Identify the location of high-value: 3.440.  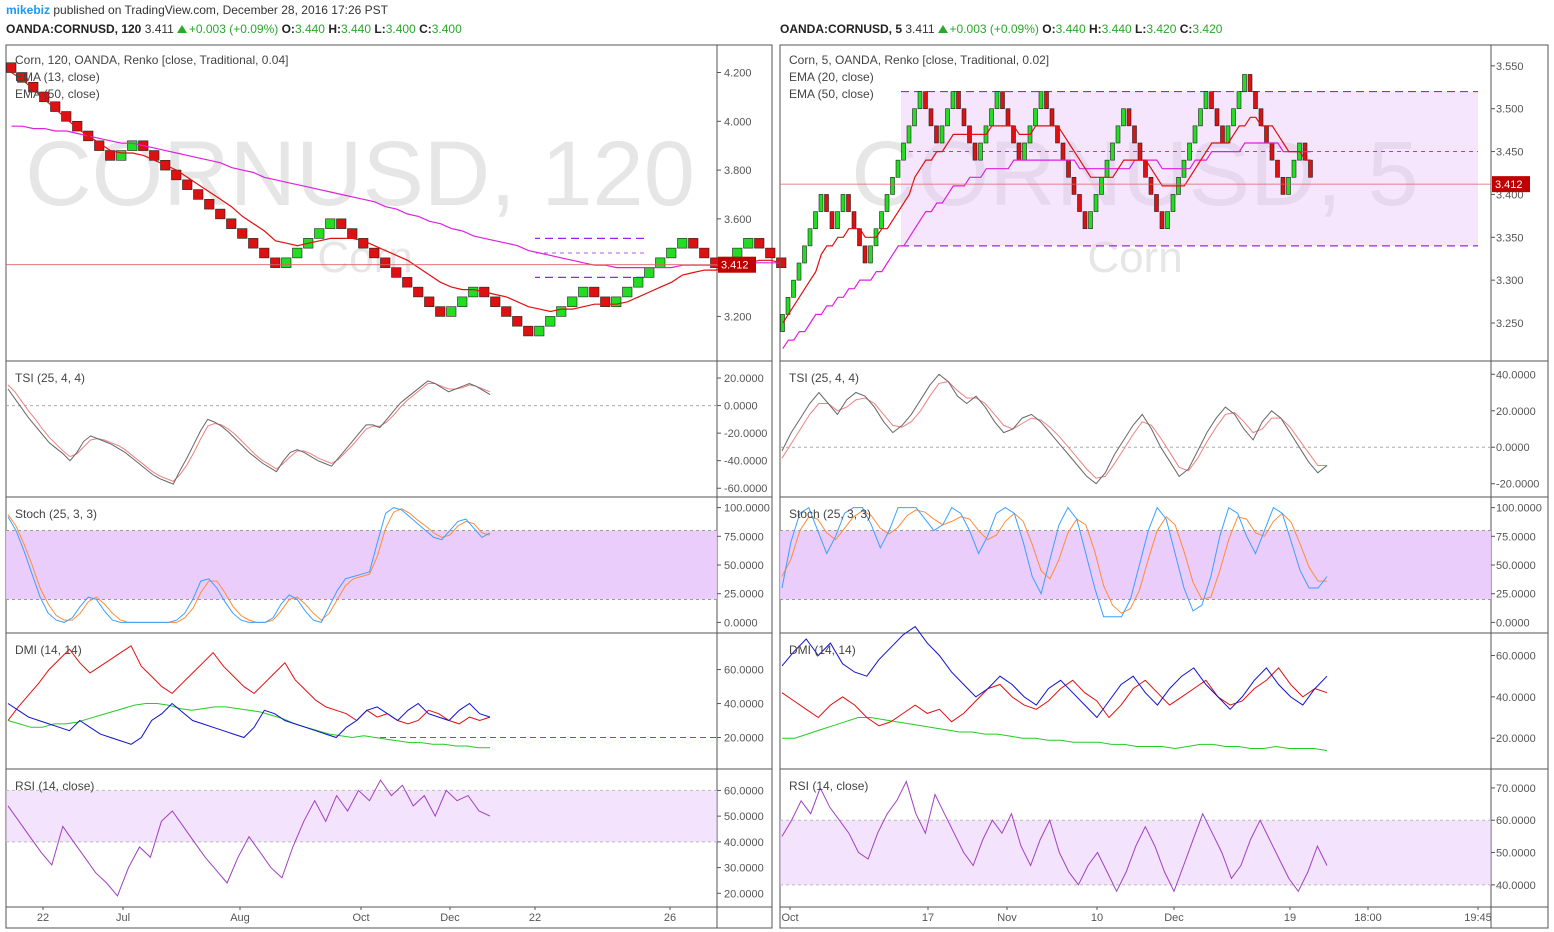
(356, 29).